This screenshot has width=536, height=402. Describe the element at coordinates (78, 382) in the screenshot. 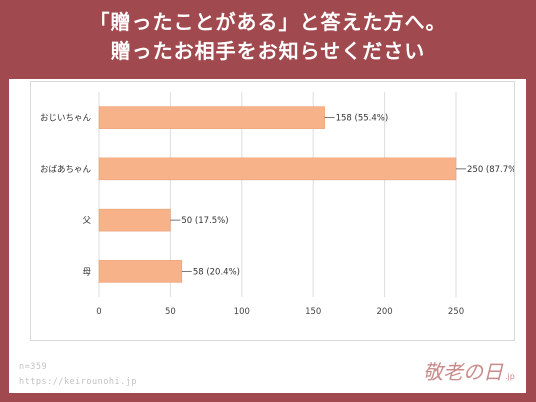

I see `source-url: https://keirounohi.jp` at that location.